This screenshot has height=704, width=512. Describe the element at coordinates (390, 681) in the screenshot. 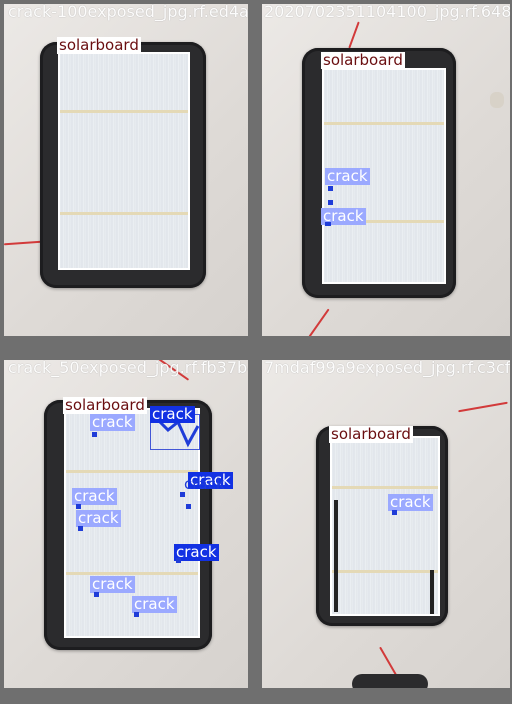

I see `second-panel-corner` at that location.